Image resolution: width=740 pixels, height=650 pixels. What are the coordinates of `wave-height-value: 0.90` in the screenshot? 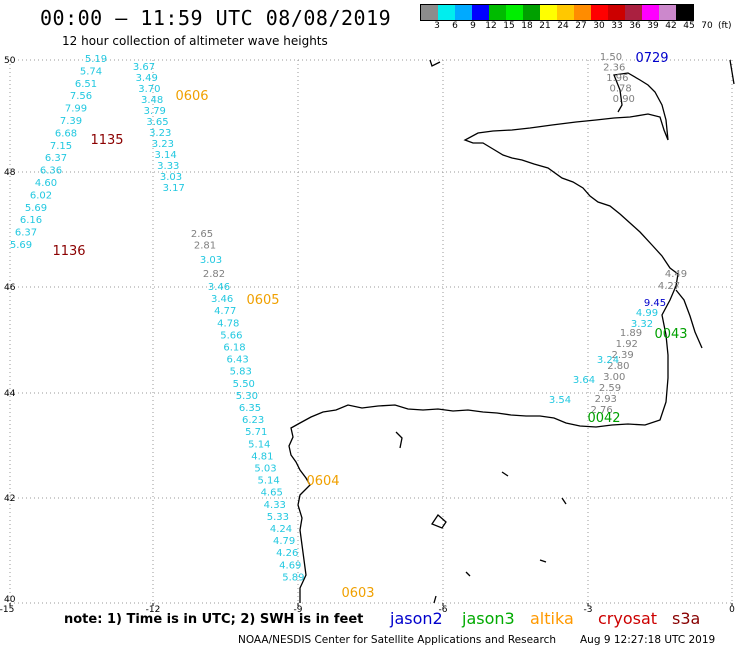 It's located at (624, 99).